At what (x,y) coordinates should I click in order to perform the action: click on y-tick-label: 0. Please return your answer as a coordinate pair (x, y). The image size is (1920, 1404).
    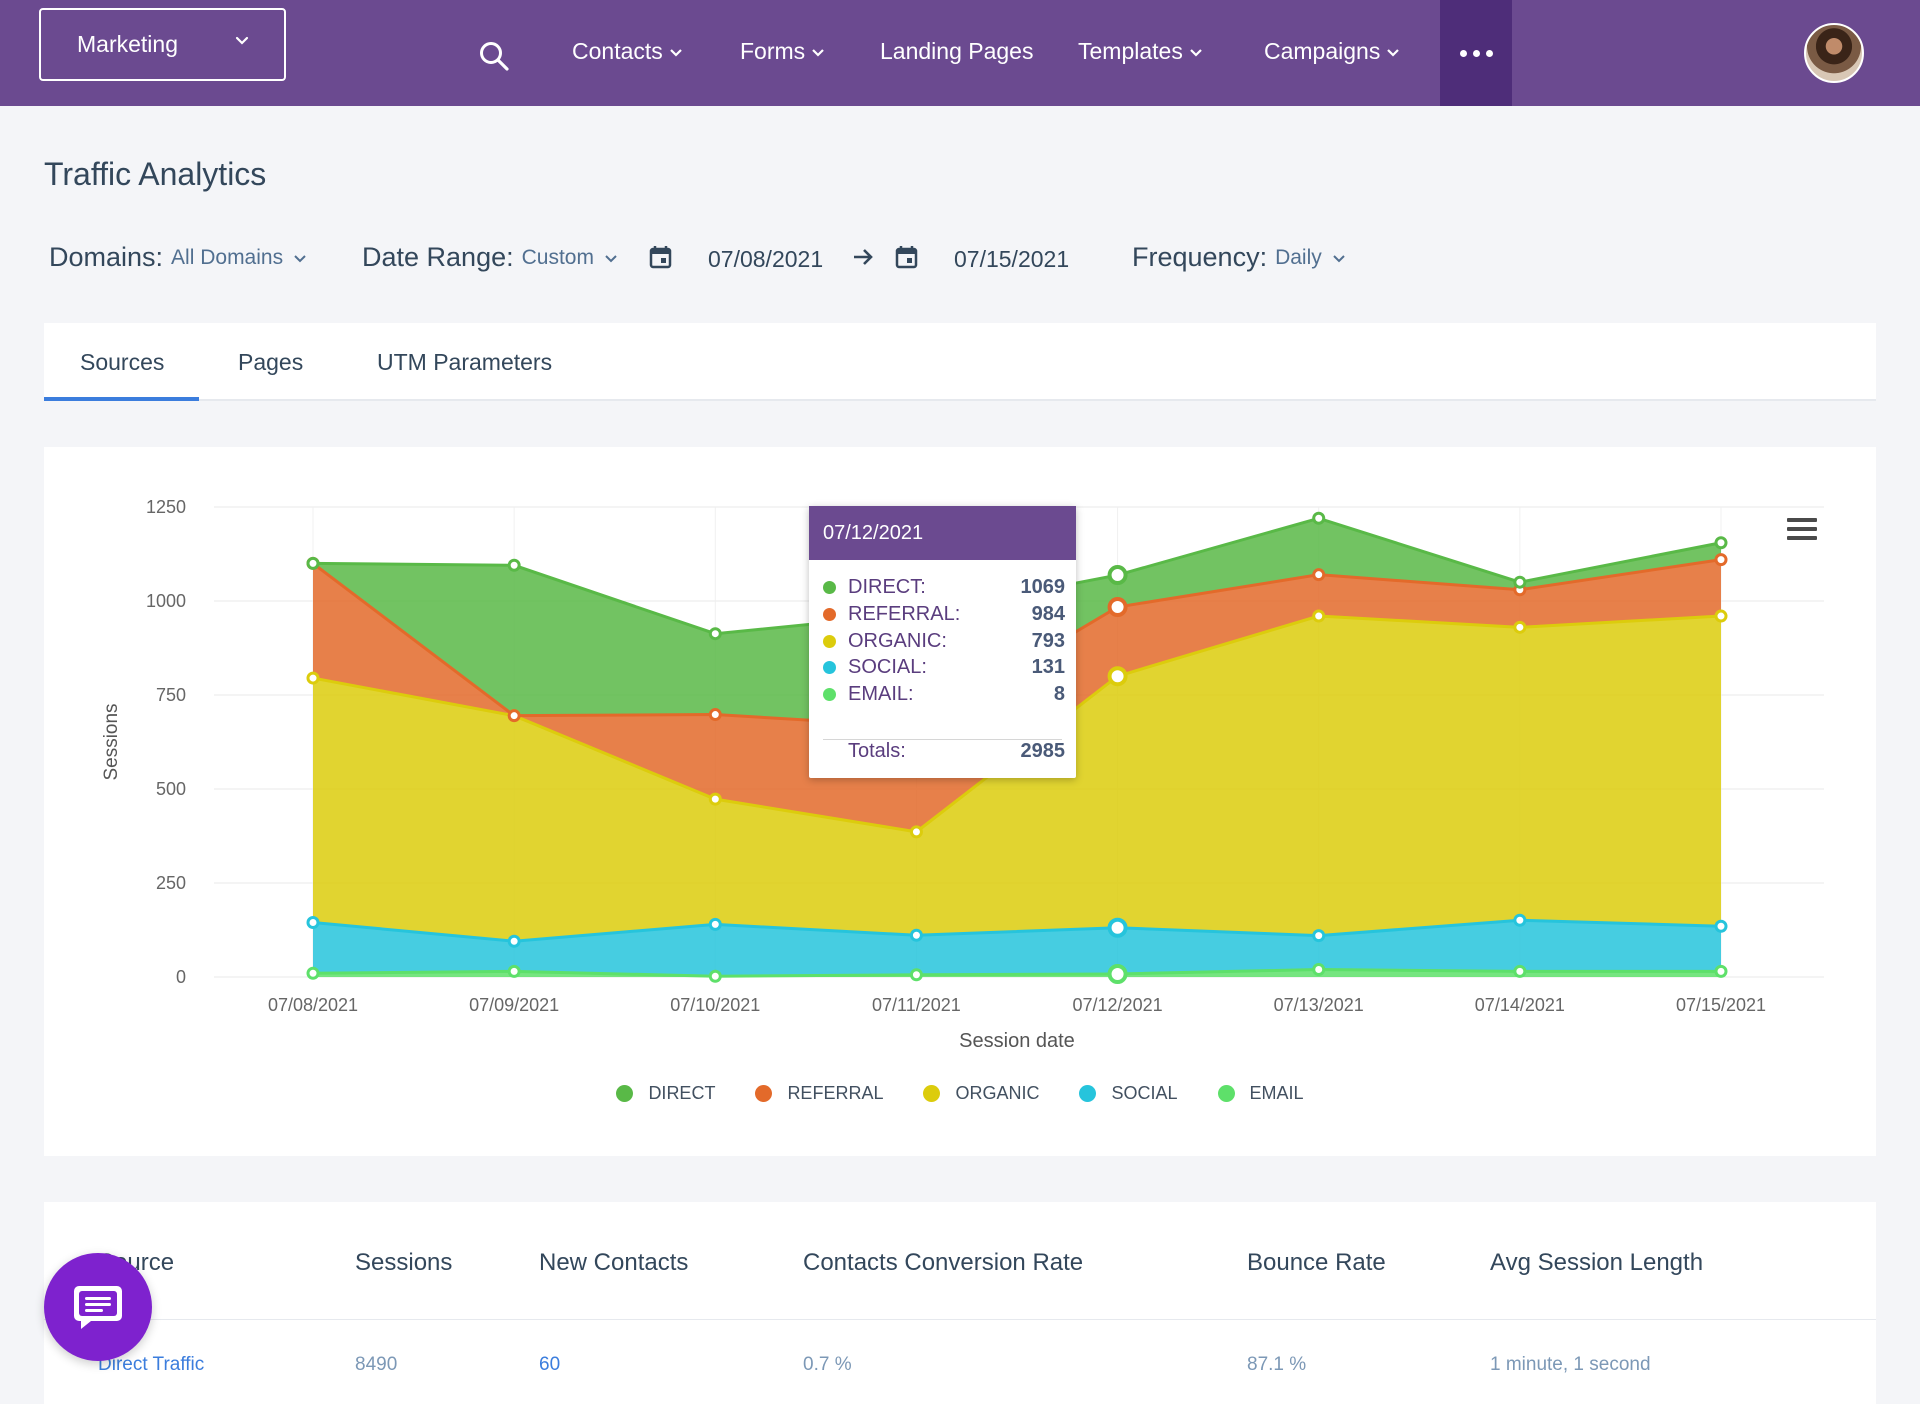
    Looking at the image, I should click on (181, 977).